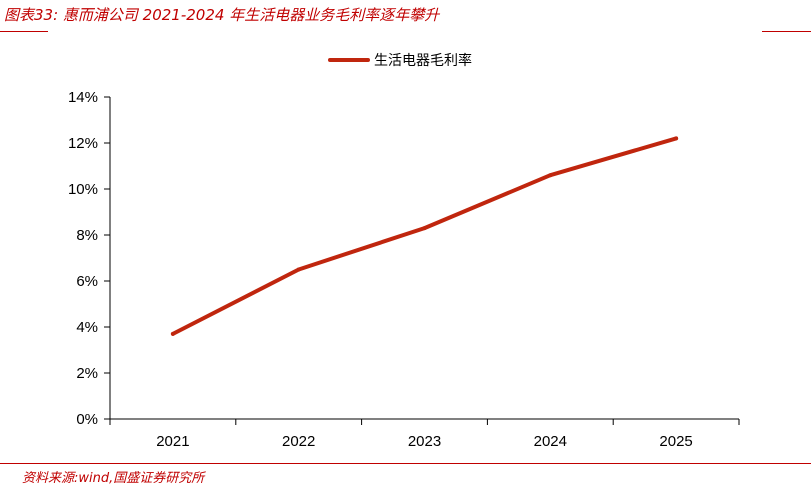  I want to click on y-tick-label: 14%, so click(83, 97).